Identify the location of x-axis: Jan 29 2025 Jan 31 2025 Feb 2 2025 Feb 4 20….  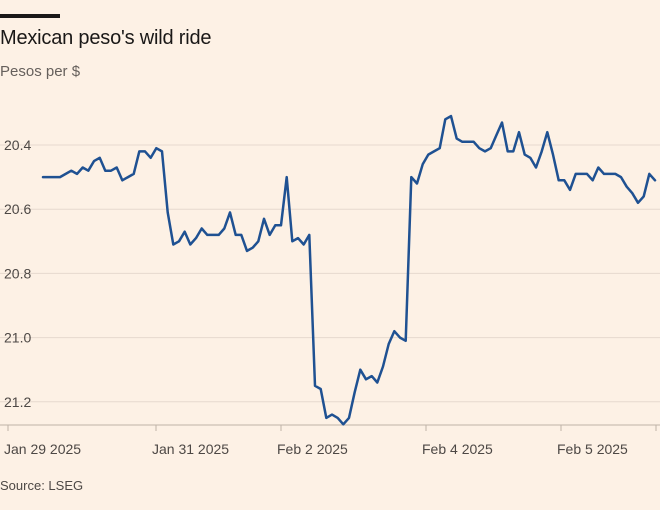
(330, 440).